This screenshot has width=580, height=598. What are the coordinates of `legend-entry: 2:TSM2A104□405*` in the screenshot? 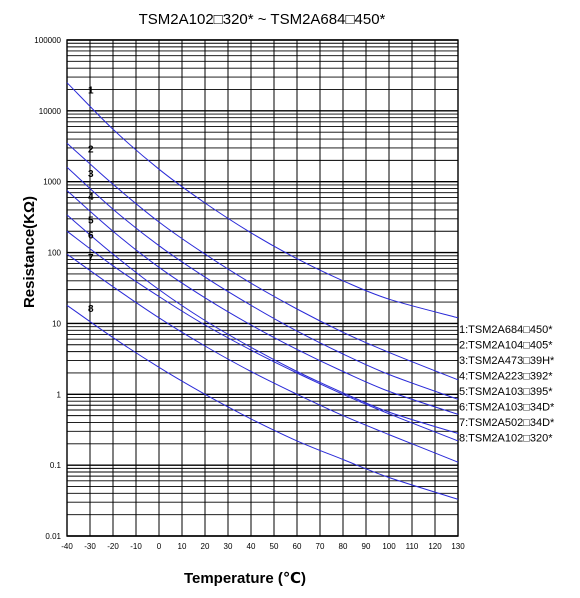 It's located at (506, 346).